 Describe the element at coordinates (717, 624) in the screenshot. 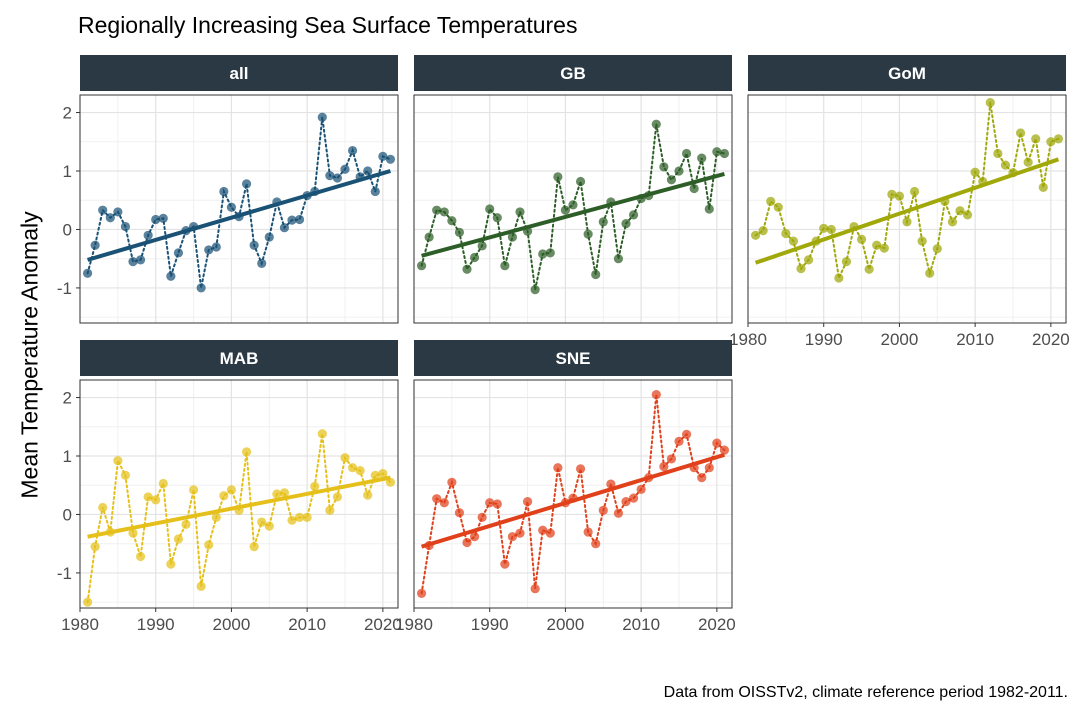

I see `x-tick-label: 2020` at that location.